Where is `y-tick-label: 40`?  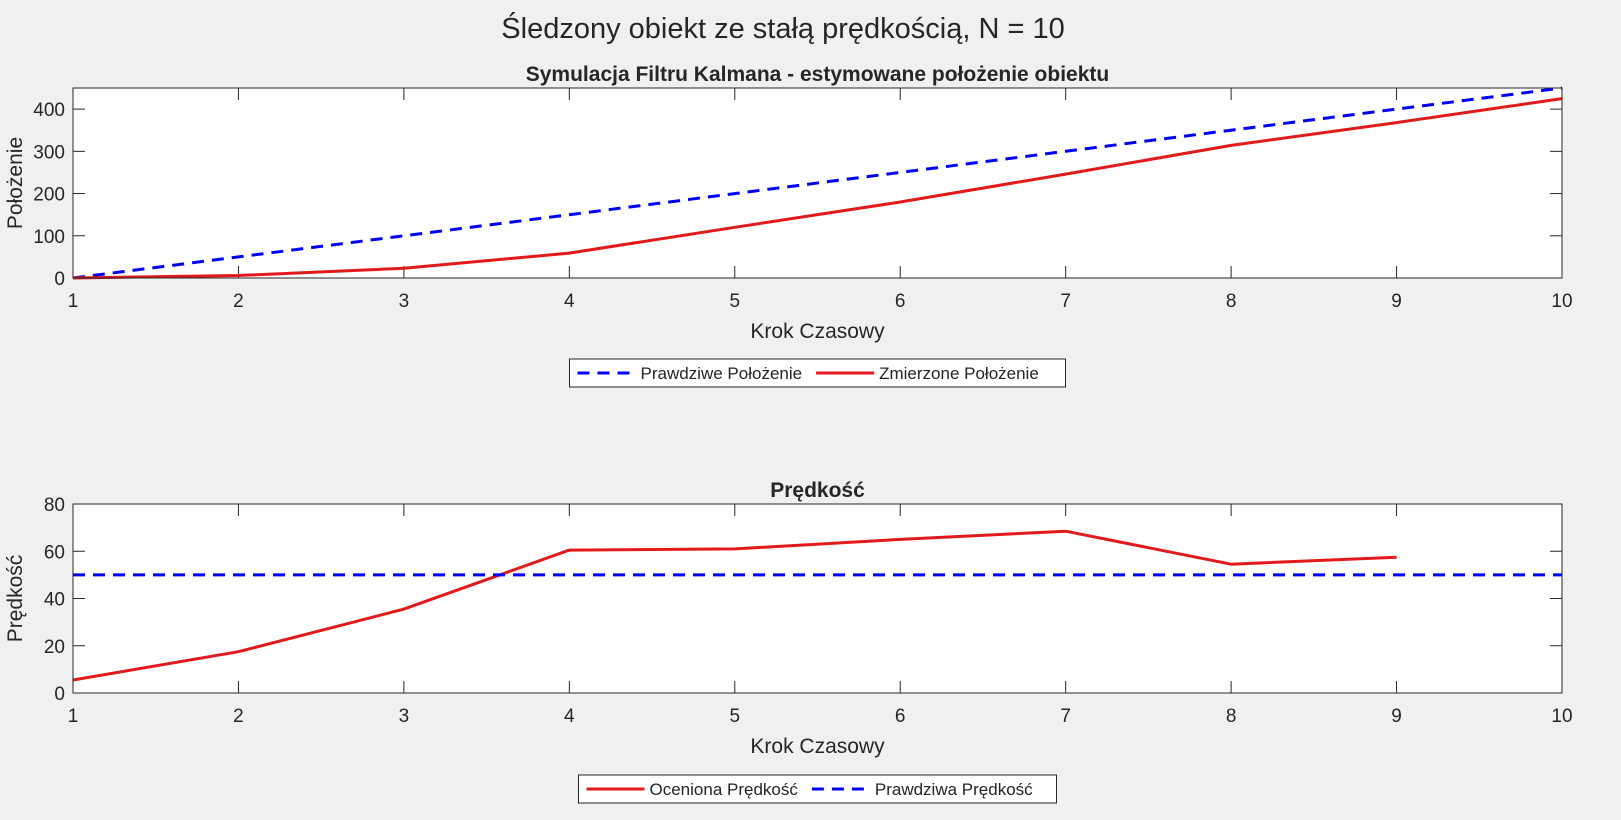
y-tick-label: 40 is located at coordinates (54, 600).